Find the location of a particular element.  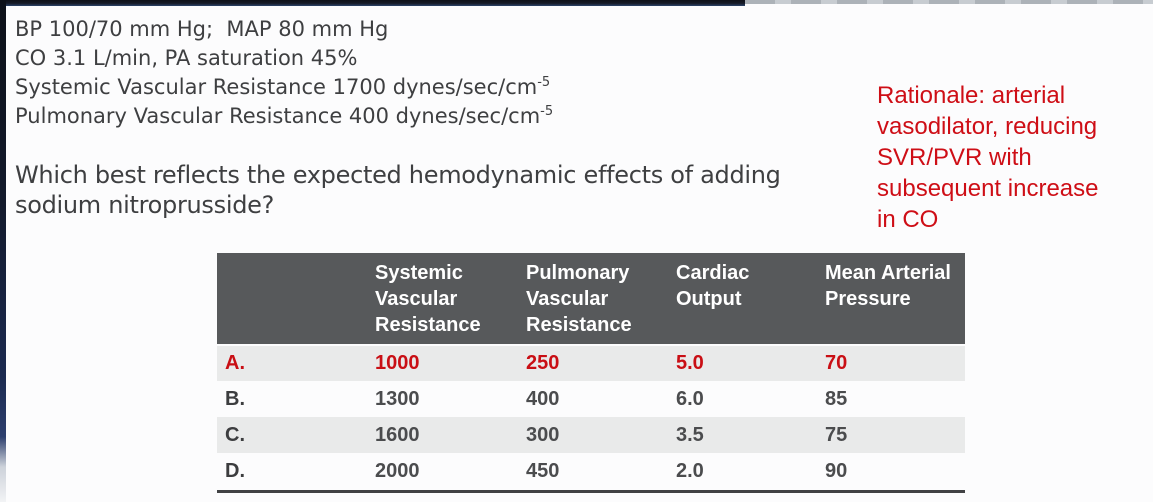

rationale-line: subsequent increase is located at coordinates (988, 188).